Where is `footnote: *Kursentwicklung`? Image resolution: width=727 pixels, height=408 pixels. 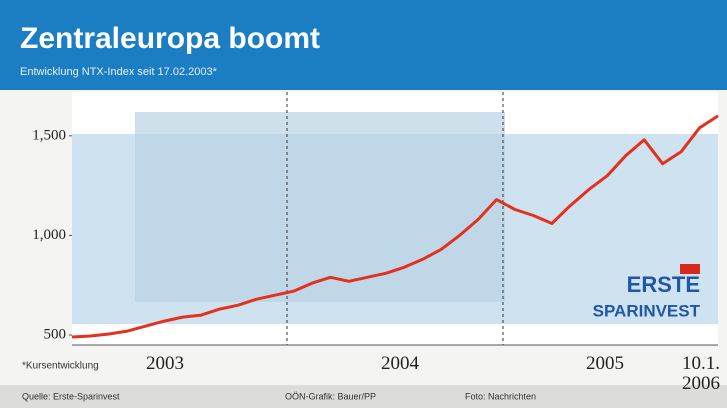 footnote: *Kursentwicklung is located at coordinates (60, 366).